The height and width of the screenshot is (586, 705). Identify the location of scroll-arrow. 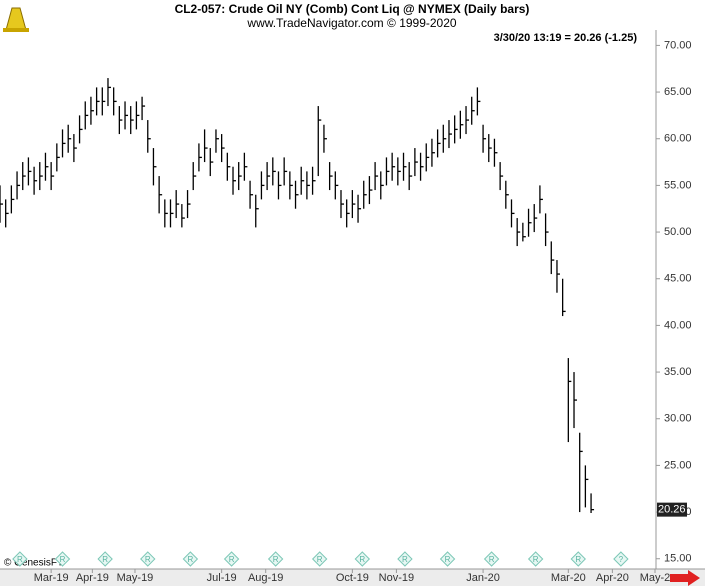
(685, 578).